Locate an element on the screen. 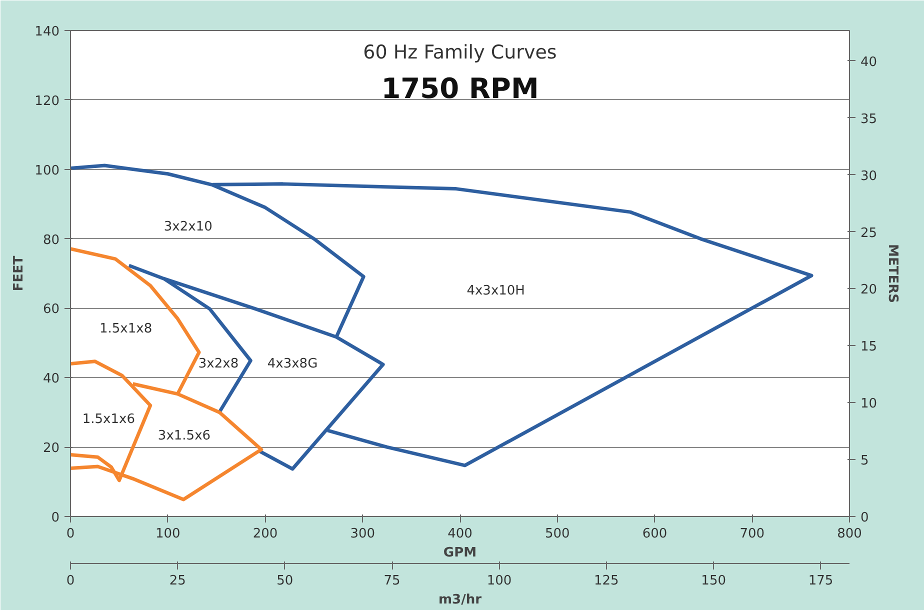 The image size is (924, 610). y2-tick-label: 0 is located at coordinates (864, 518).